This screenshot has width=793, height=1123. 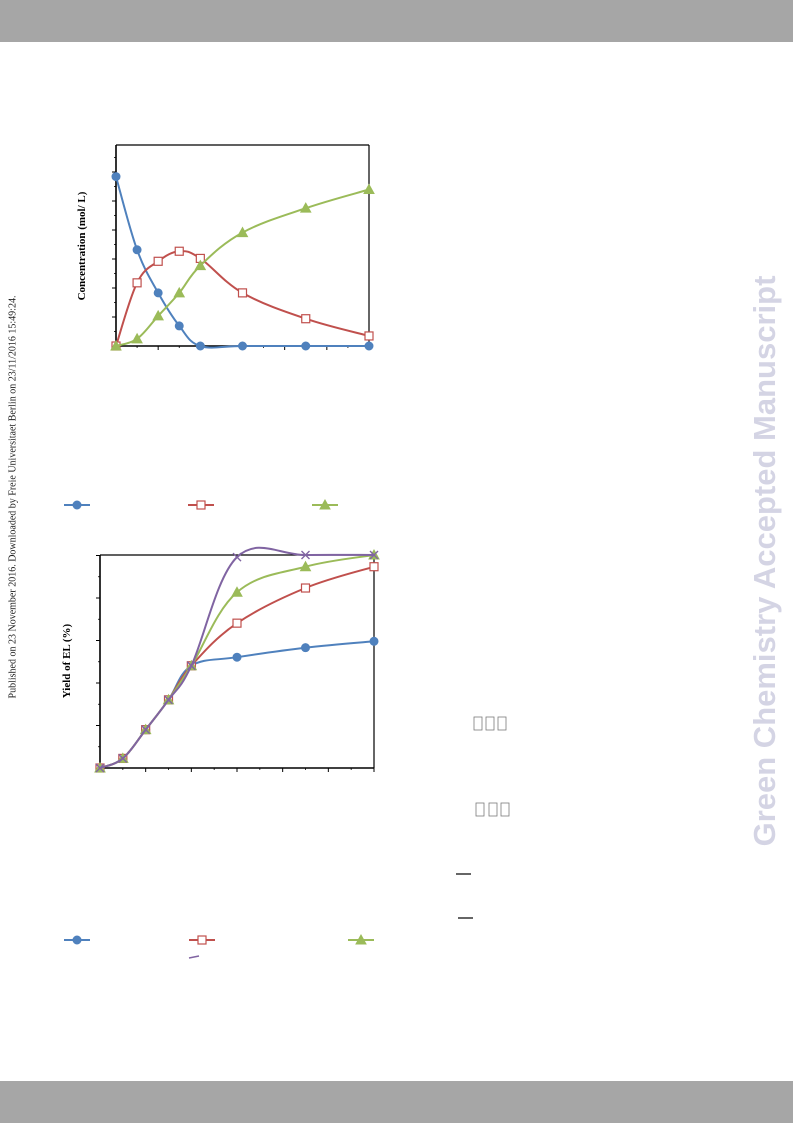 What do you see at coordinates (361, 939) in the screenshot?
I see `legend2-item-3-marker` at bounding box center [361, 939].